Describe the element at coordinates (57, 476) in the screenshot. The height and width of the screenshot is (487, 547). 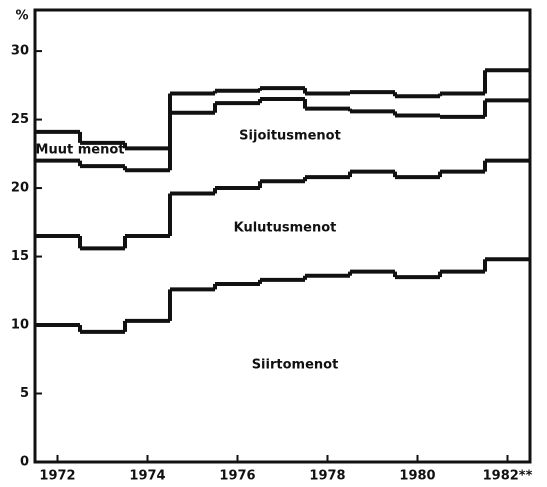
I see `x-tick-label: 1972` at that location.